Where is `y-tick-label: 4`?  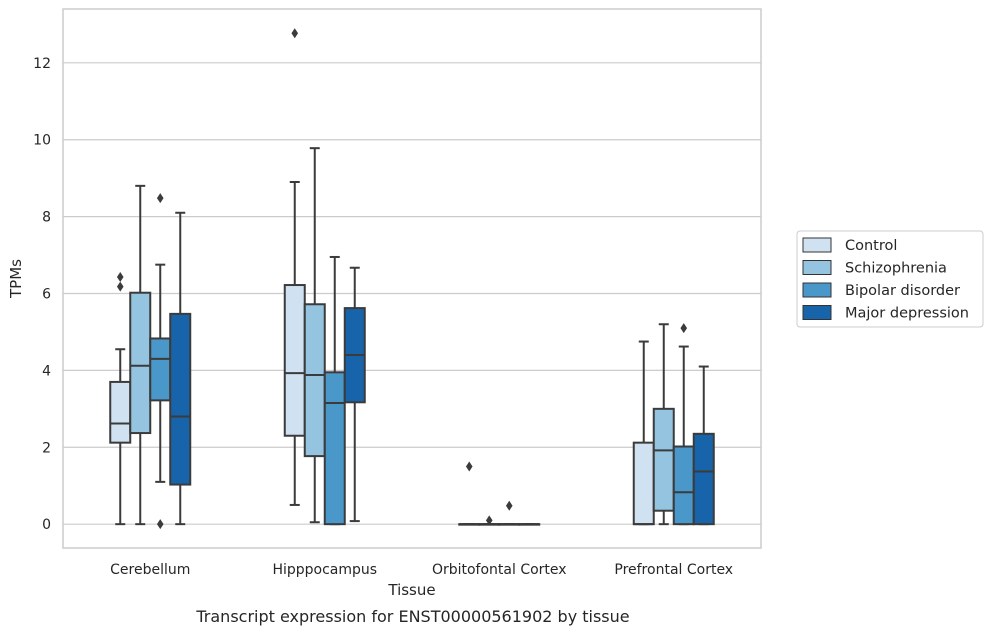 y-tick-label: 4 is located at coordinates (46, 371).